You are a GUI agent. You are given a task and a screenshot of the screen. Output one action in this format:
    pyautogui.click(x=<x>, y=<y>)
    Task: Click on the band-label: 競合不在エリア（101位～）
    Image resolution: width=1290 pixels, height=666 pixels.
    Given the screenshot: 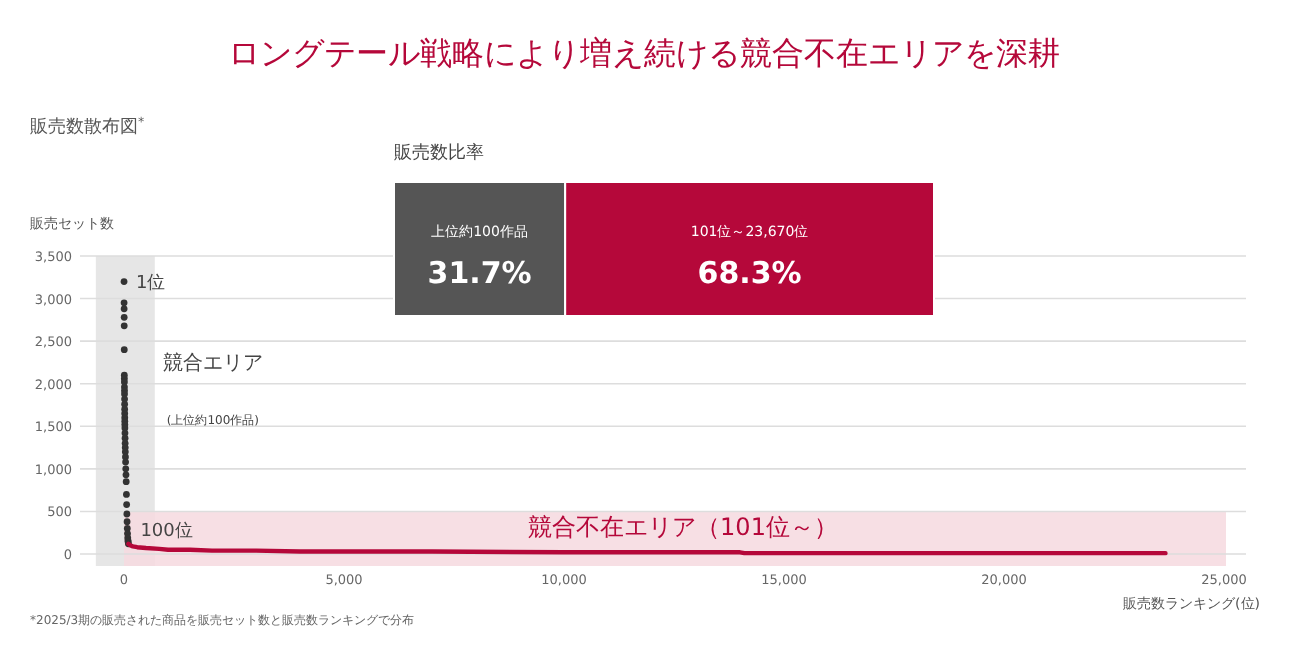 What is the action you would take?
    pyautogui.click(x=683, y=526)
    